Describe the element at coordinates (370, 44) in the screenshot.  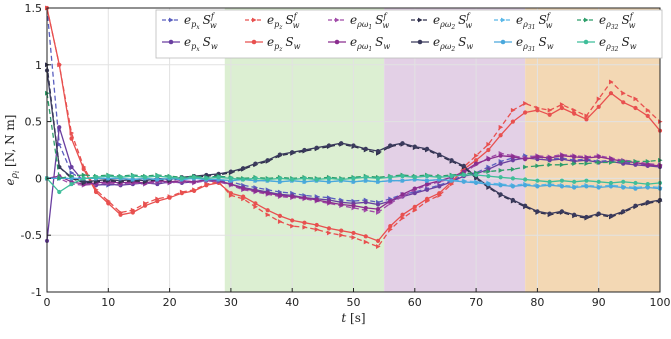
I see `legend-label-9: eρω1Sw` at that location.